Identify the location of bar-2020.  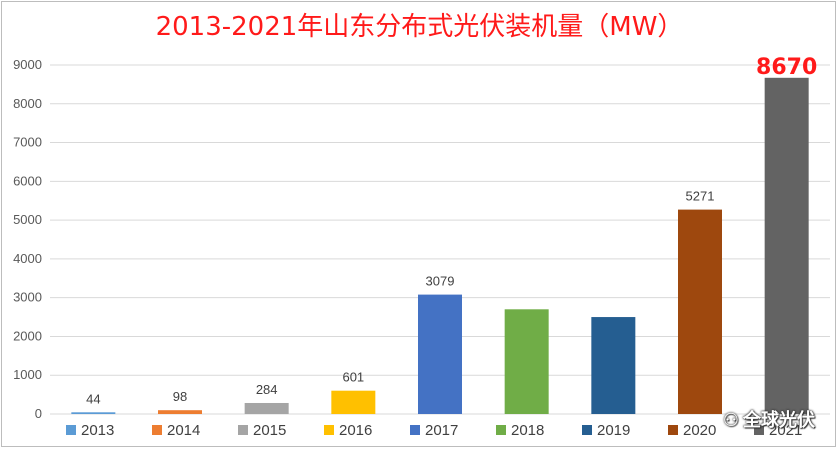
(700, 311).